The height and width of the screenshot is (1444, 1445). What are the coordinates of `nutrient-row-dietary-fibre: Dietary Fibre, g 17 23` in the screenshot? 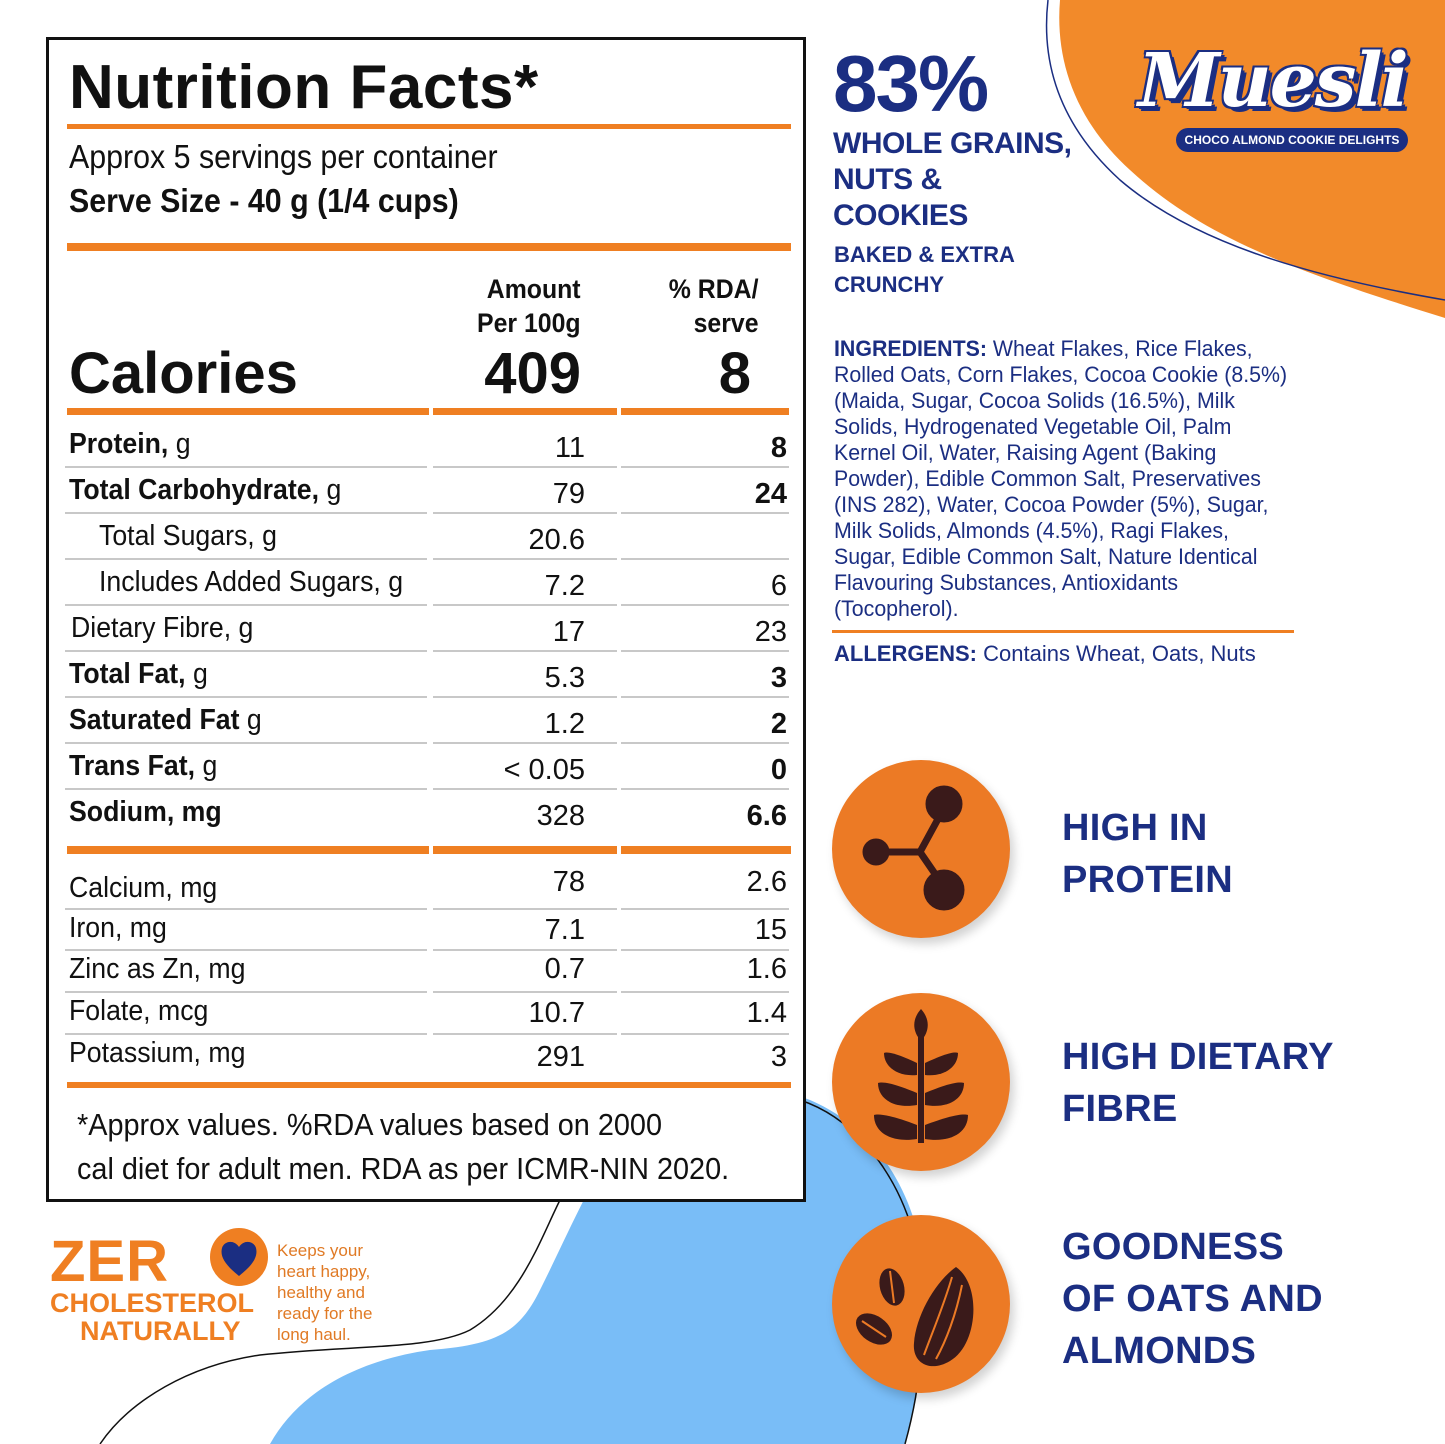 It's located at (427, 629).